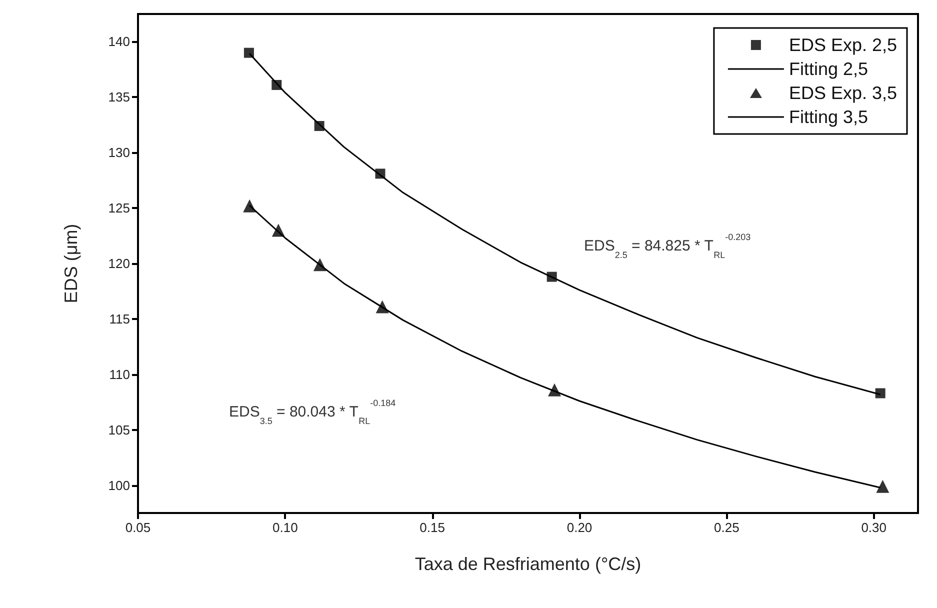 This screenshot has height=608, width=937. Describe the element at coordinates (119, 318) in the screenshot. I see `y-tick-label: 115` at that location.